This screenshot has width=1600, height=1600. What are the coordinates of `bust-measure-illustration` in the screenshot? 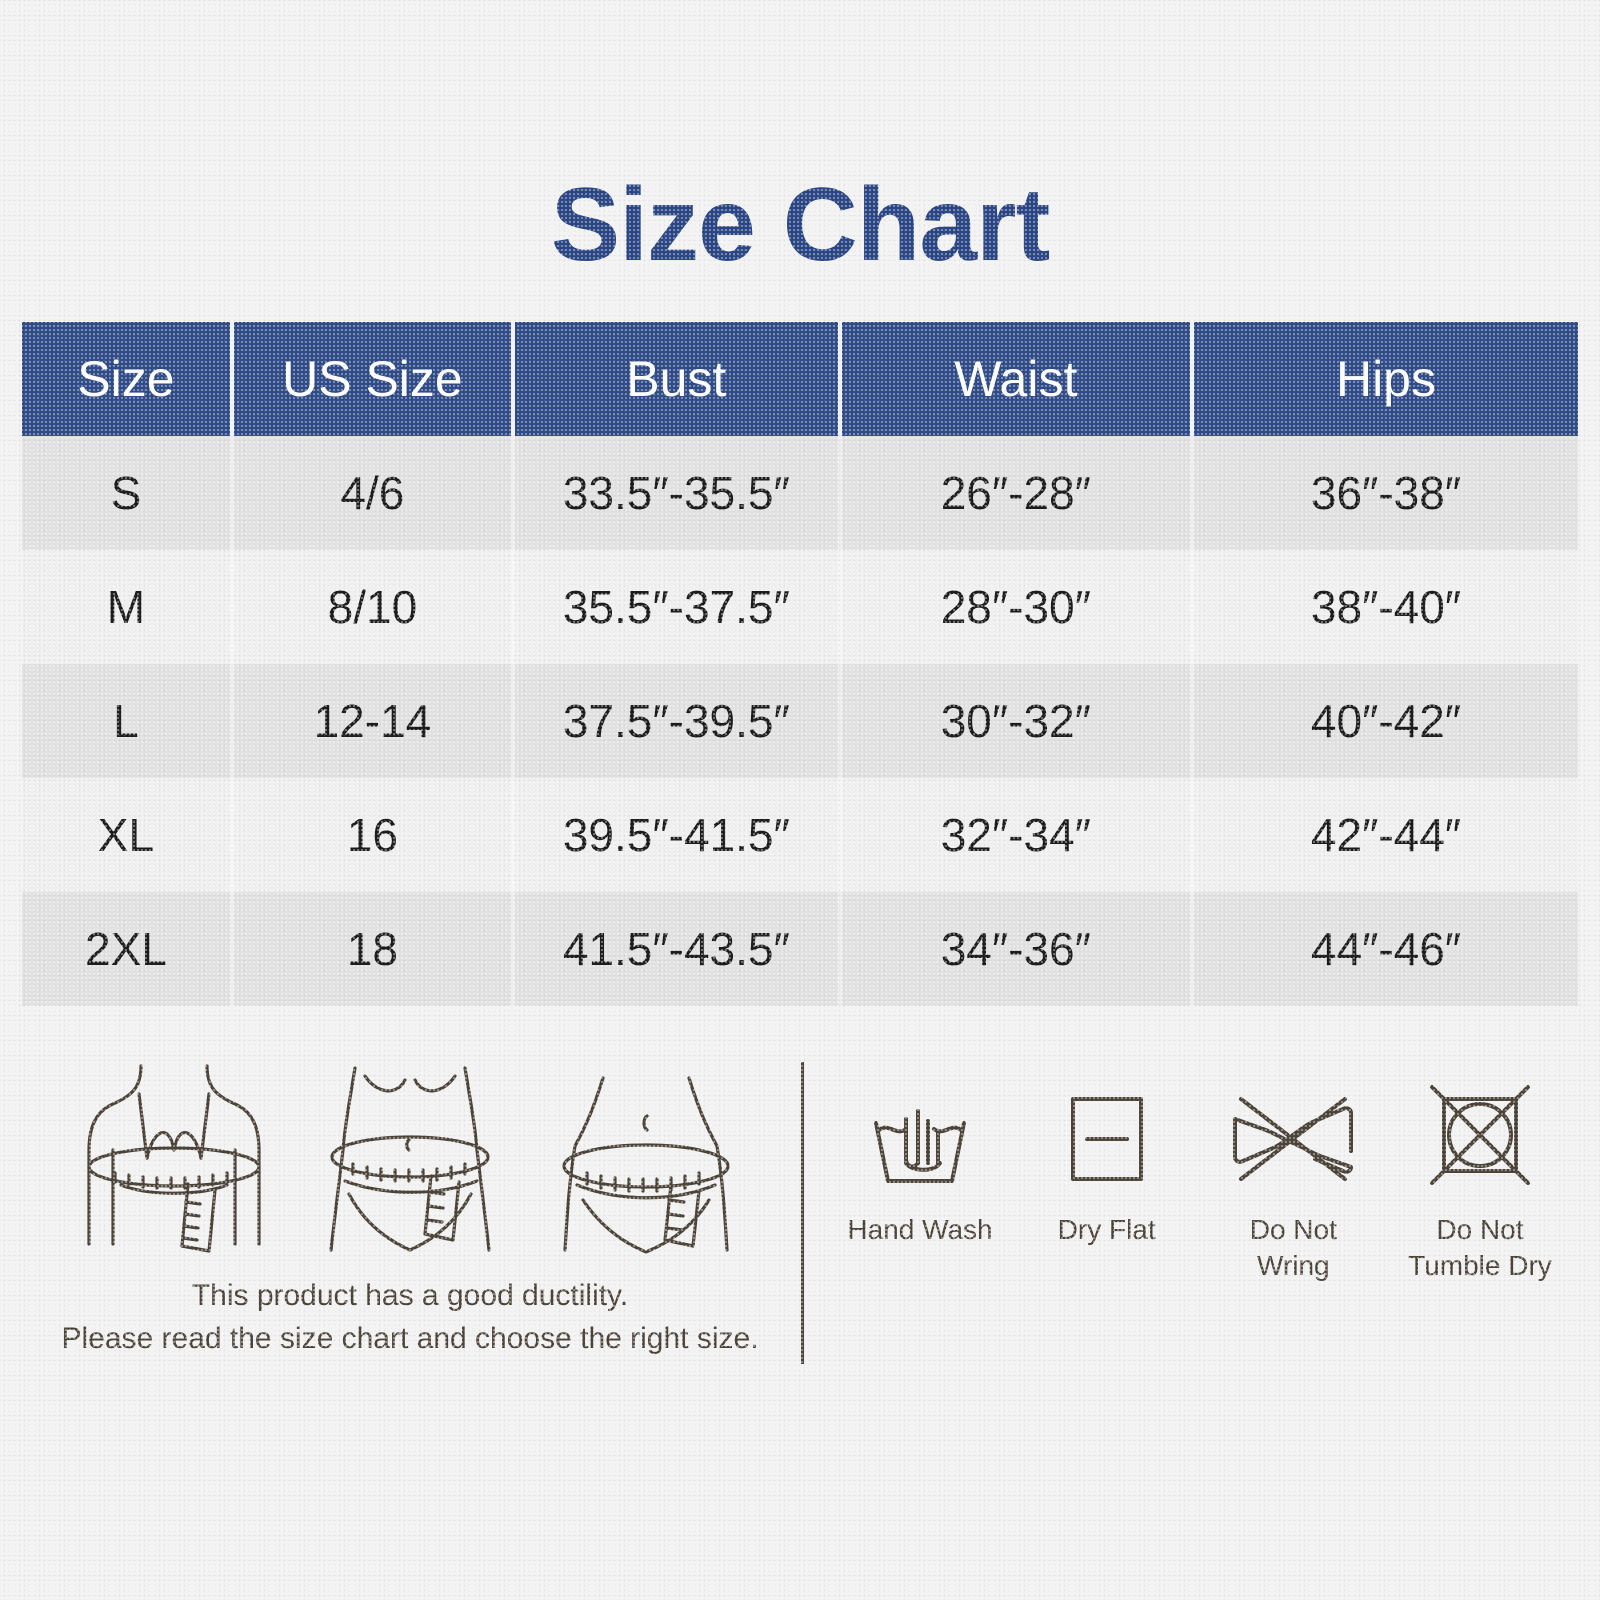 It's located at (174, 1156).